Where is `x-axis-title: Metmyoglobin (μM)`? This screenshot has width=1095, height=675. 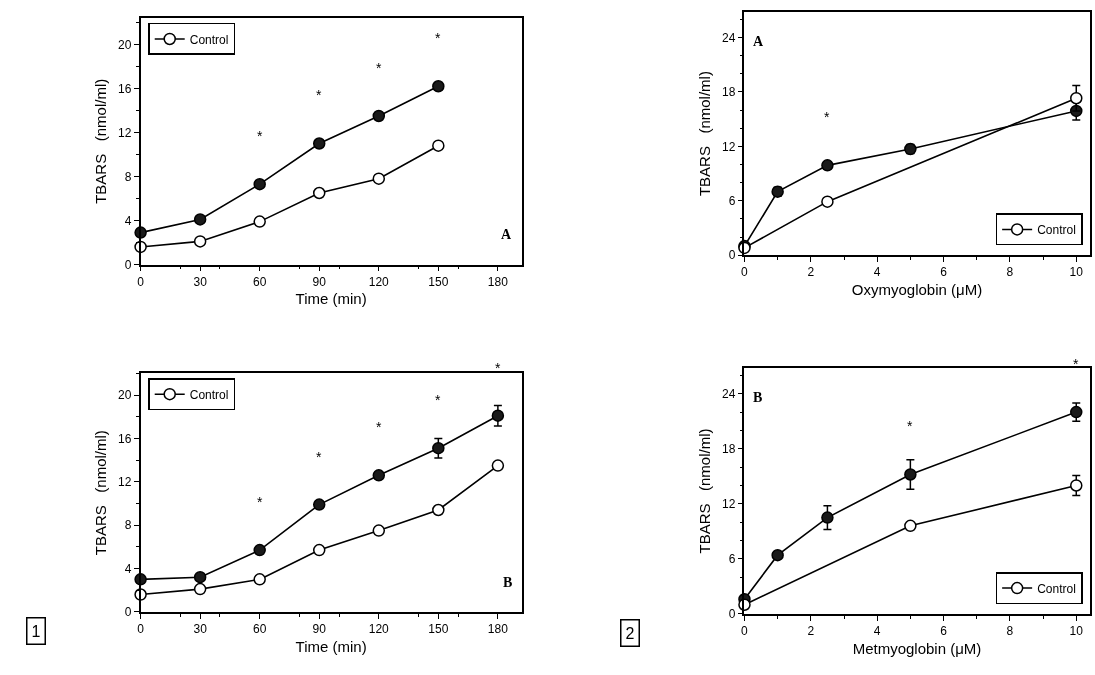
x-axis-title: Metmyoglobin (μM) is located at coordinates (917, 648).